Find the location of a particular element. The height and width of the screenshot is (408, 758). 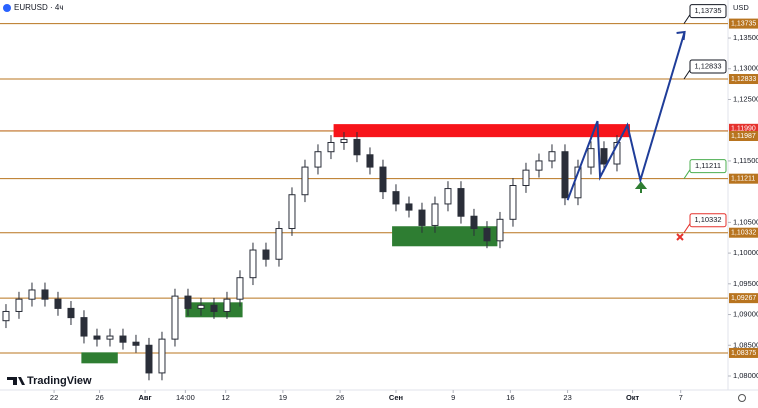

level-label: 1,11990 is located at coordinates (743, 129).